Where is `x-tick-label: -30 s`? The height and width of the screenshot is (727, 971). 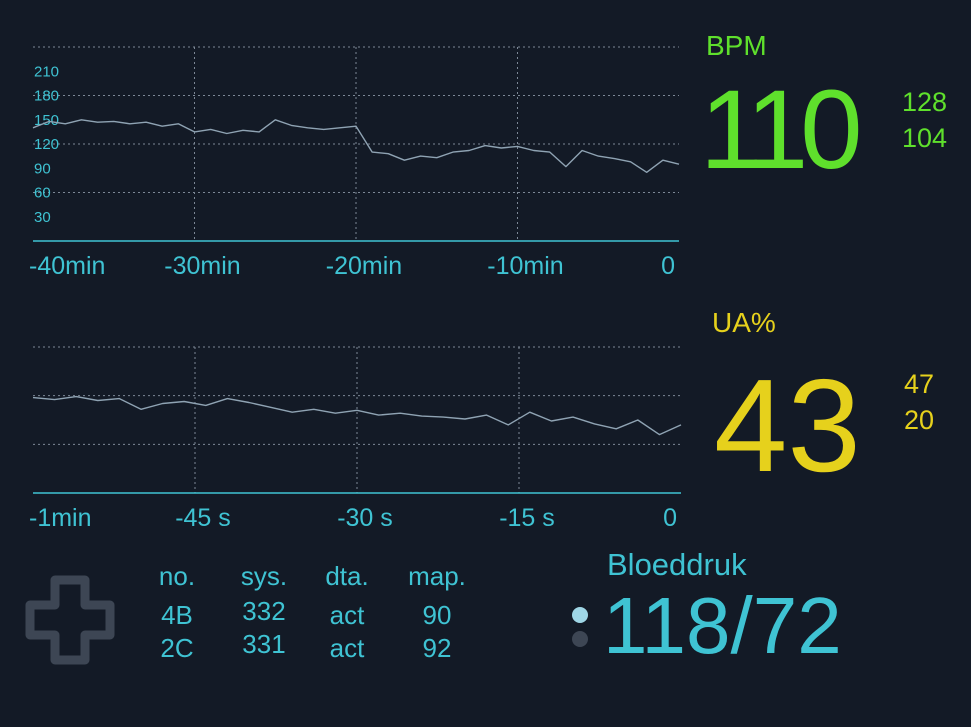 x-tick-label: -30 s is located at coordinates (365, 518).